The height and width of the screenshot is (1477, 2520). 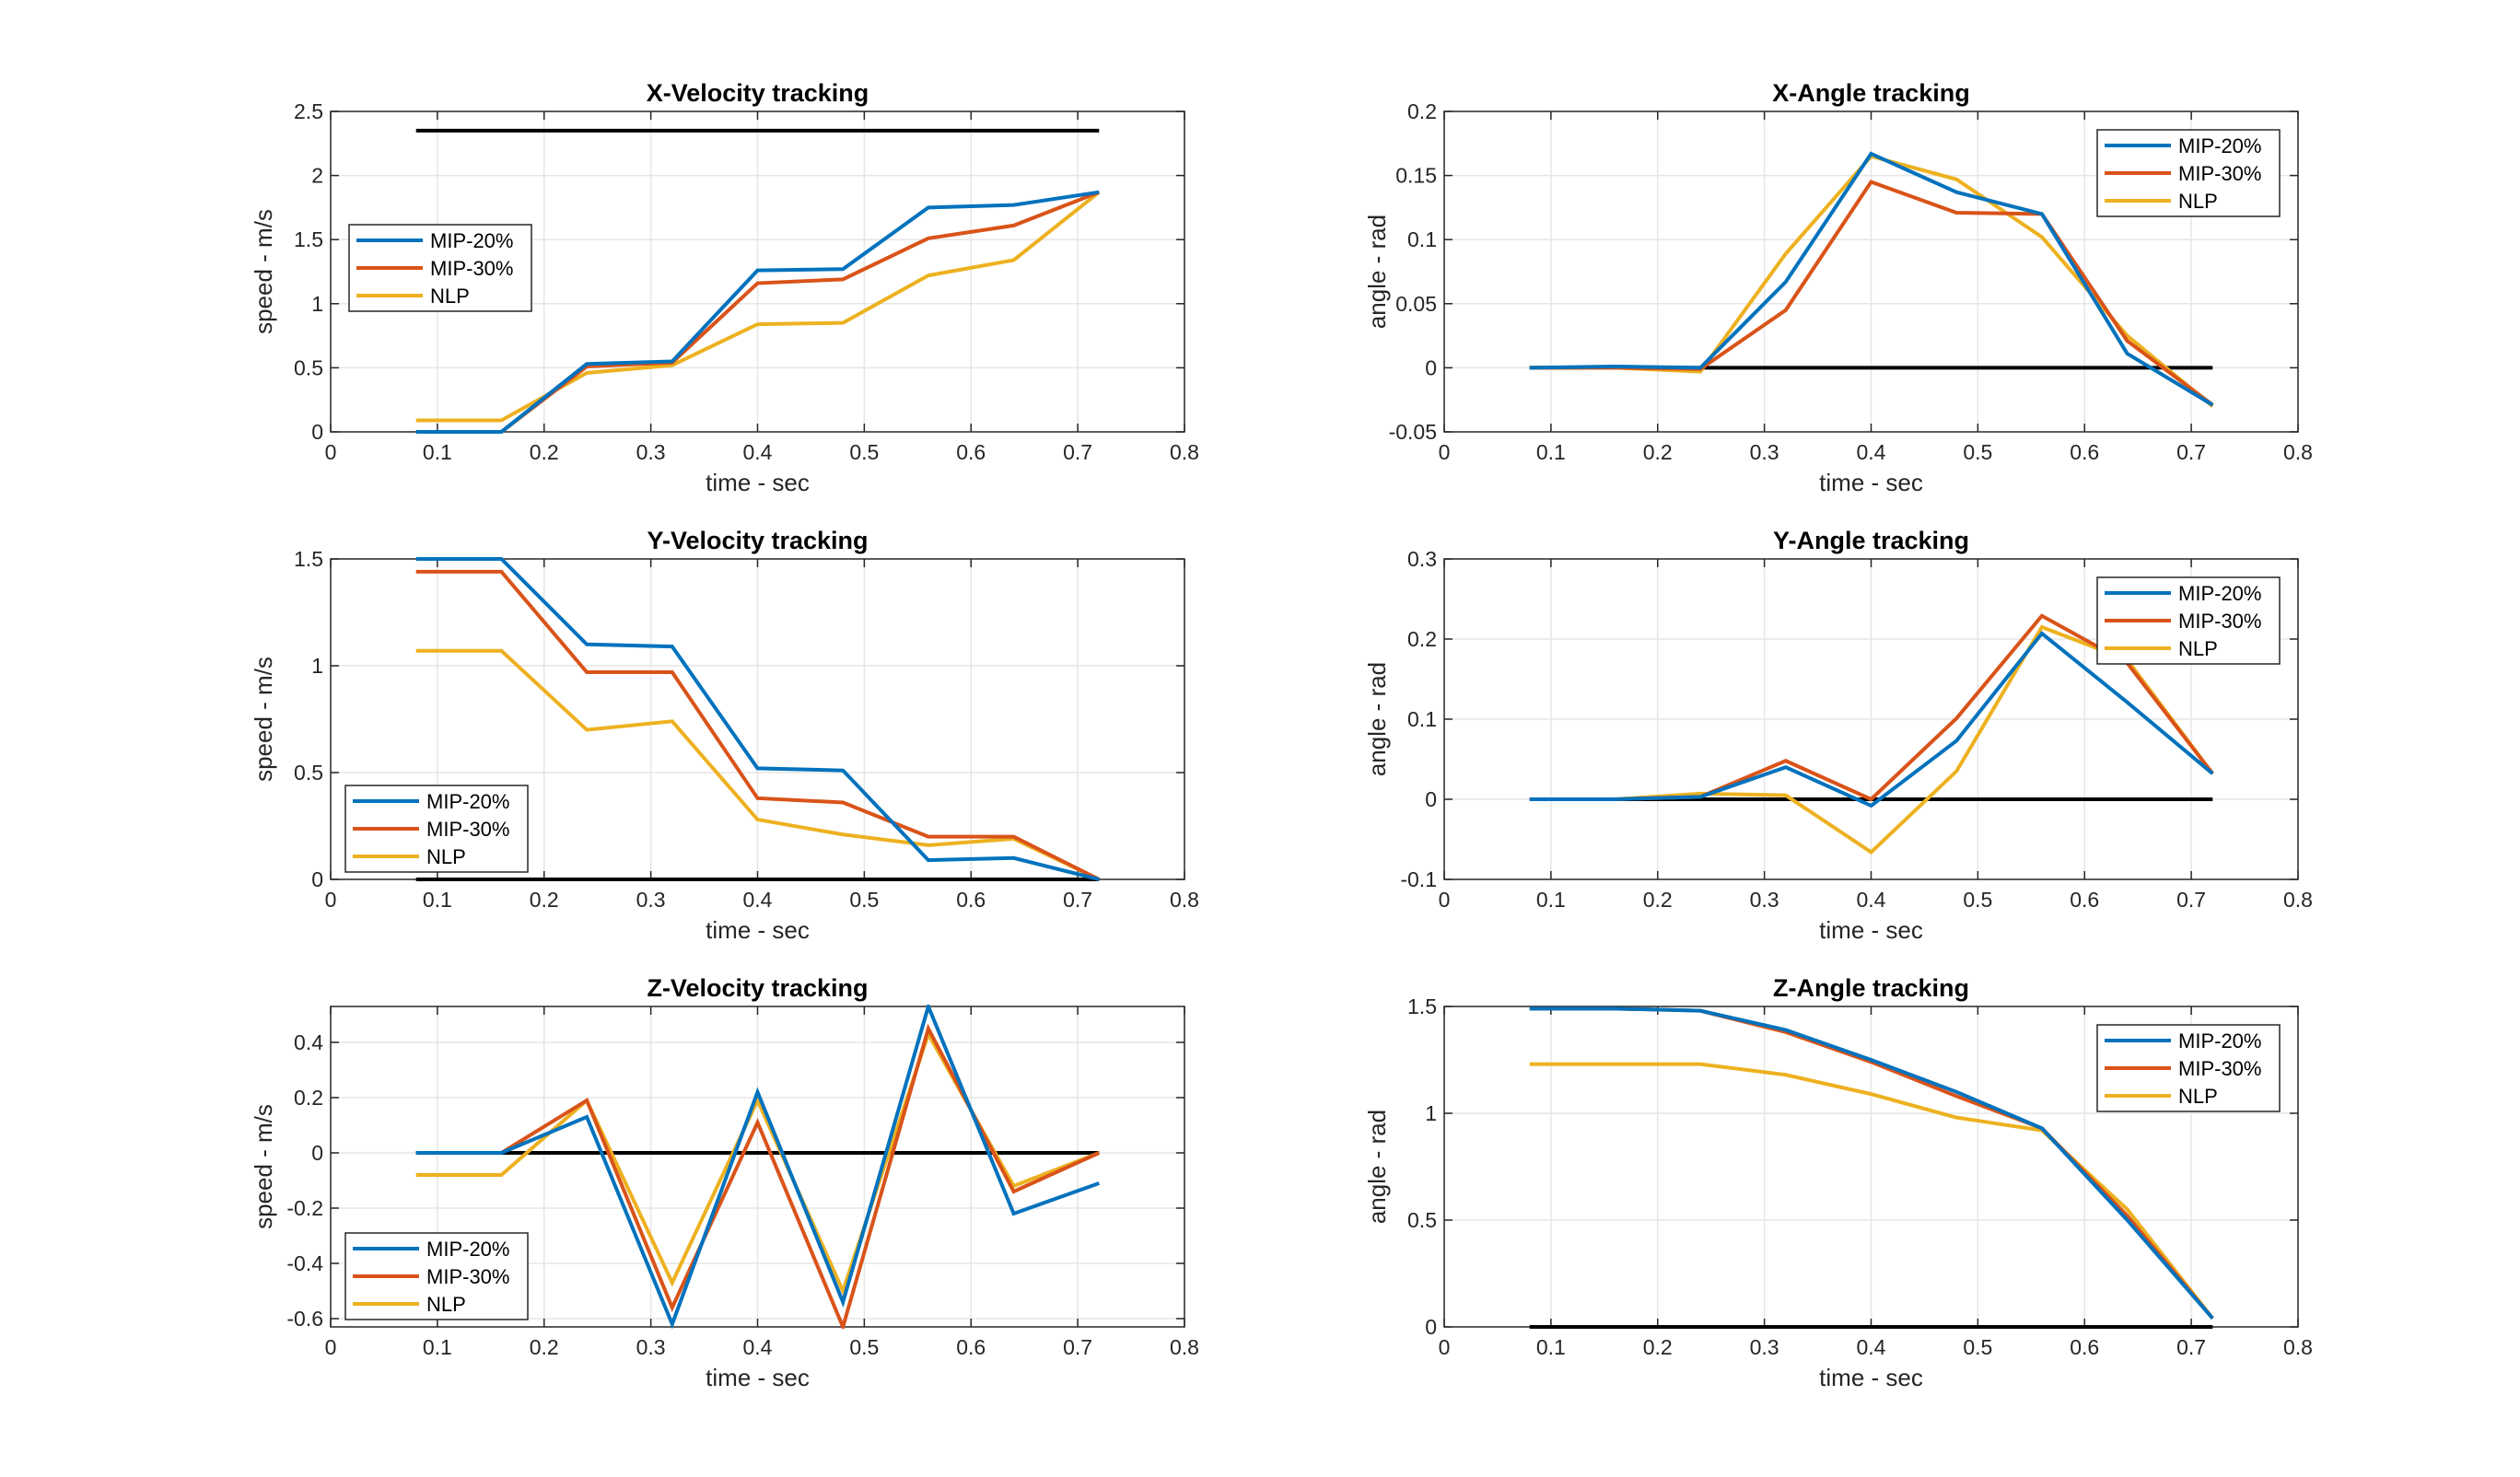 I want to click on chart-4-xlabel: time - sec, so click(x=758, y=1377).